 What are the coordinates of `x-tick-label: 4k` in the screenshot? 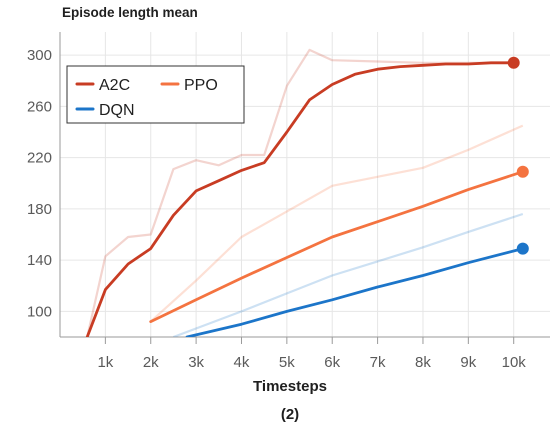 It's located at (242, 362).